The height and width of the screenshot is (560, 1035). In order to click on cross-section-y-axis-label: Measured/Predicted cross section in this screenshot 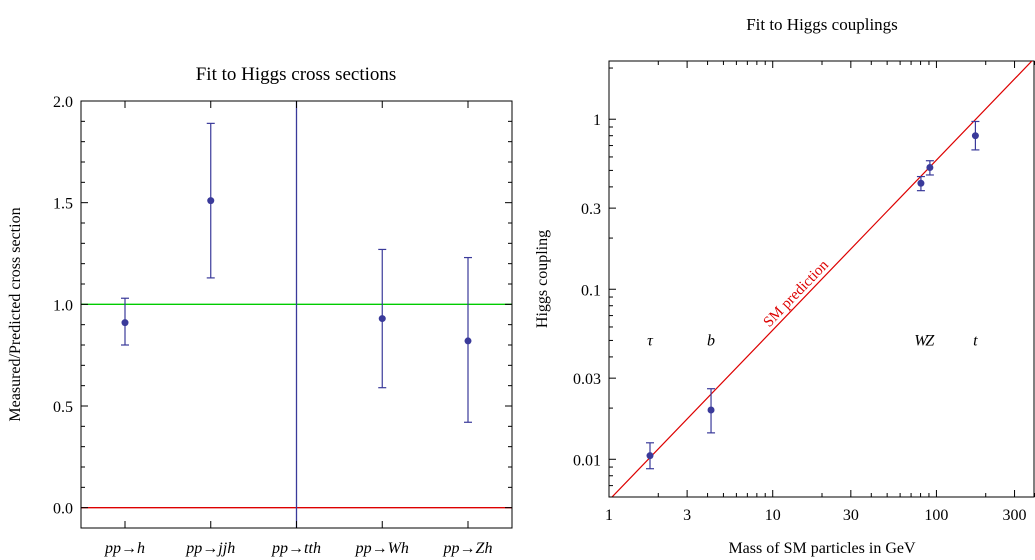, I will do `click(15, 314)`.